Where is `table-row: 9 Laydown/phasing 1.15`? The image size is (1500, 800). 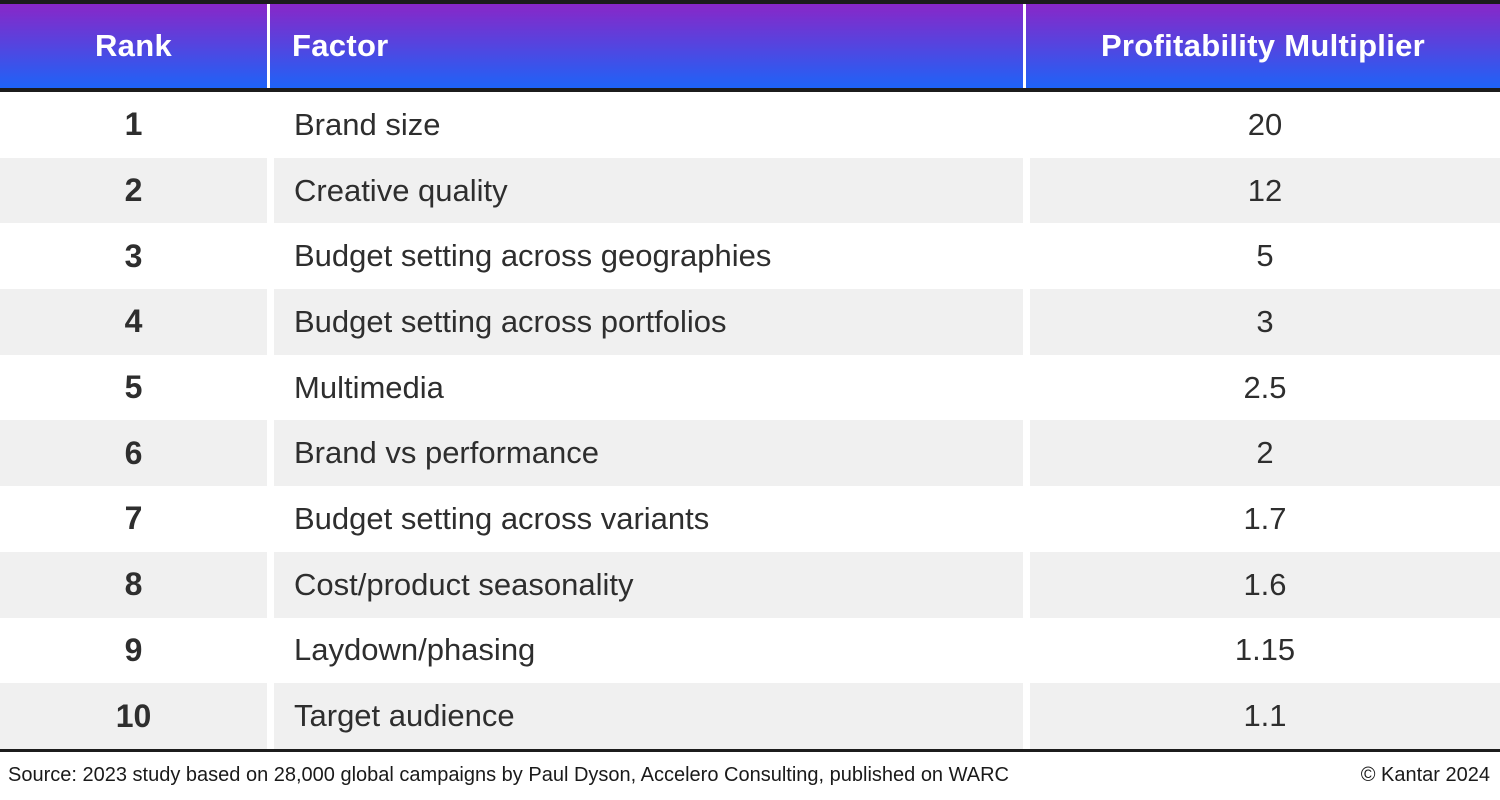 table-row: 9 Laydown/phasing 1.15 is located at coordinates (750, 650).